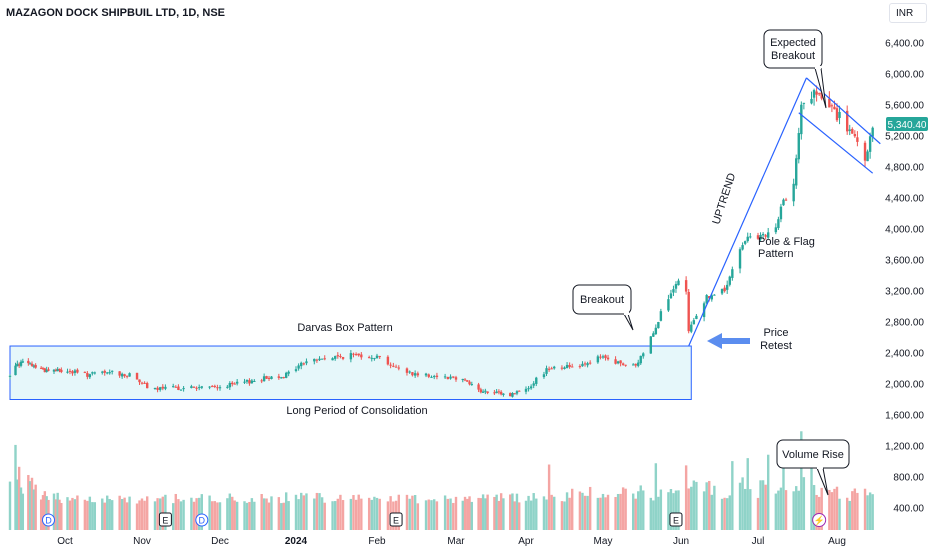  What do you see at coordinates (904, 230) in the screenshot?
I see `price-tick-label: 4,000.00` at bounding box center [904, 230].